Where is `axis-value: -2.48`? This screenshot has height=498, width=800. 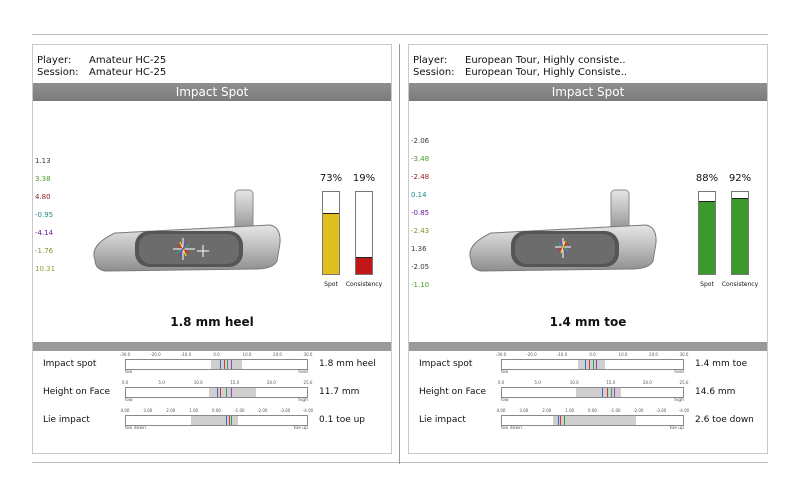
axis-value: -2.48 is located at coordinates (420, 177).